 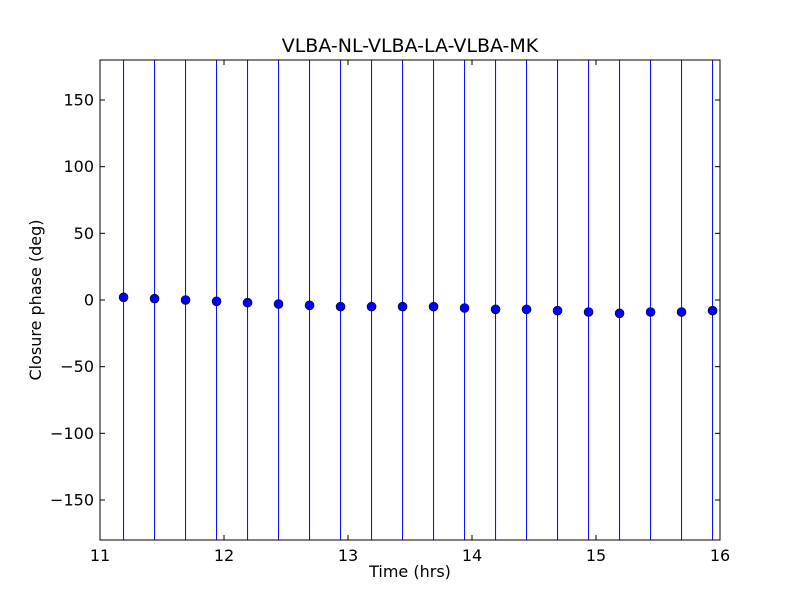 I want to click on x-tick-label: 11, so click(x=100, y=555).